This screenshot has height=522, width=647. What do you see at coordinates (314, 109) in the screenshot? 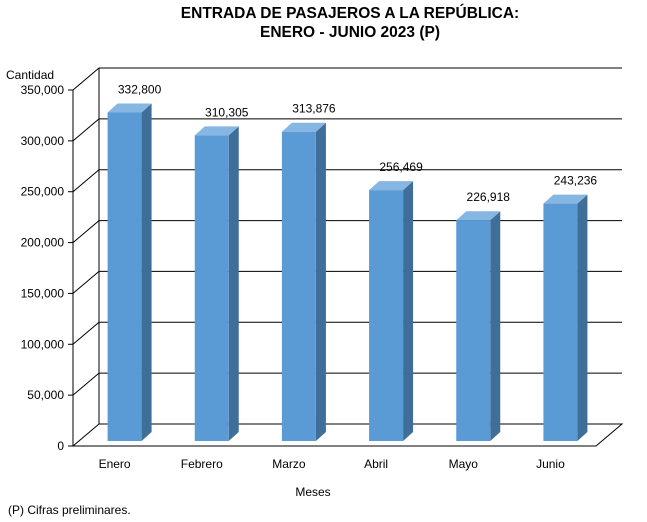
I see `data-label: 313,876` at bounding box center [314, 109].